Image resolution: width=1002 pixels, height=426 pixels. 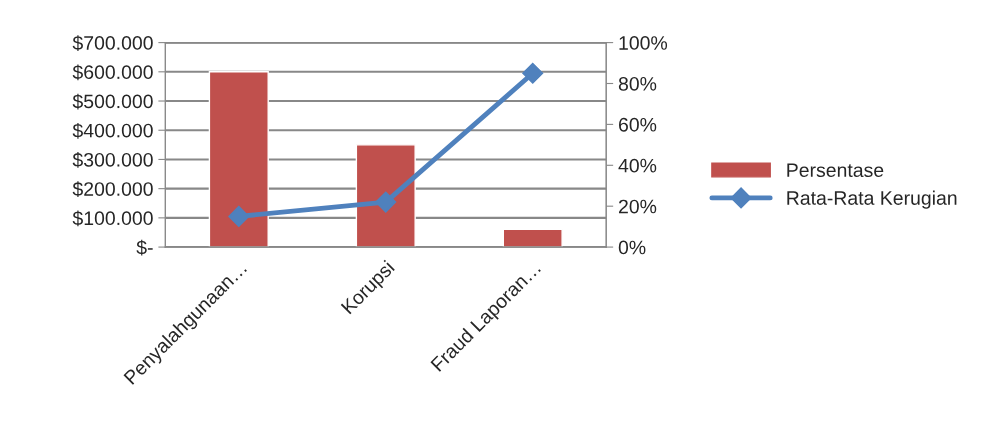 What do you see at coordinates (112, 218) in the screenshot?
I see `y-tick-label: $100.000` at bounding box center [112, 218].